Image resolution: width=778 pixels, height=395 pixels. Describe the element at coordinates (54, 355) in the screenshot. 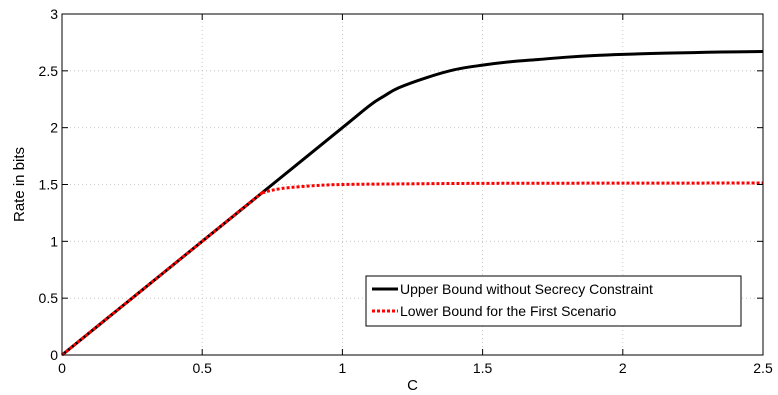

I see `y-tick-label: 0` at that location.